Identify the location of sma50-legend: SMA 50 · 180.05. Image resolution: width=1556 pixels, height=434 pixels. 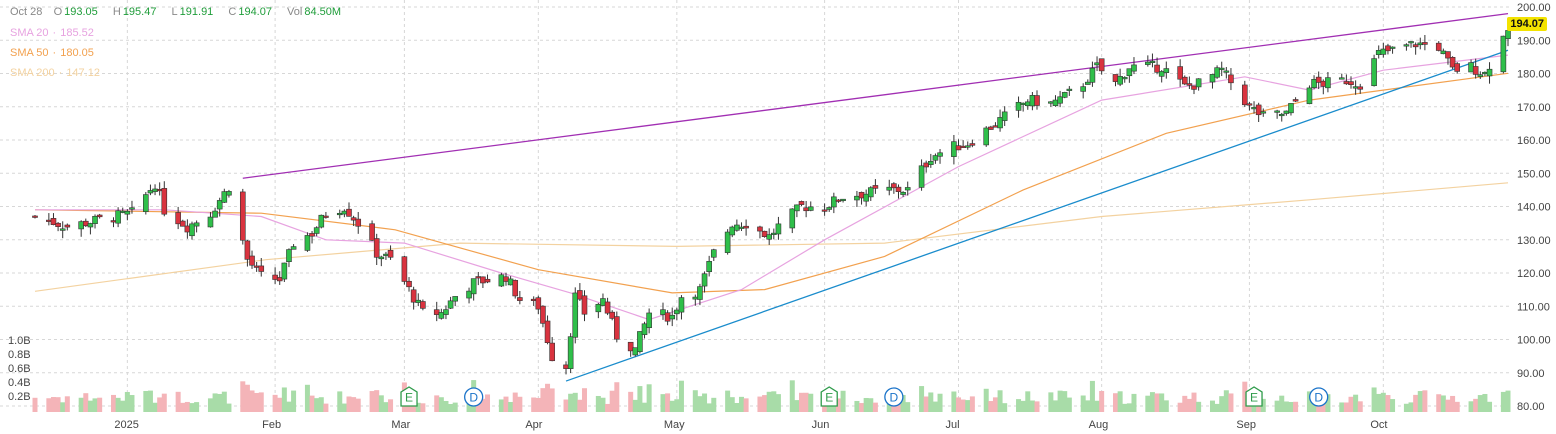
(52, 53).